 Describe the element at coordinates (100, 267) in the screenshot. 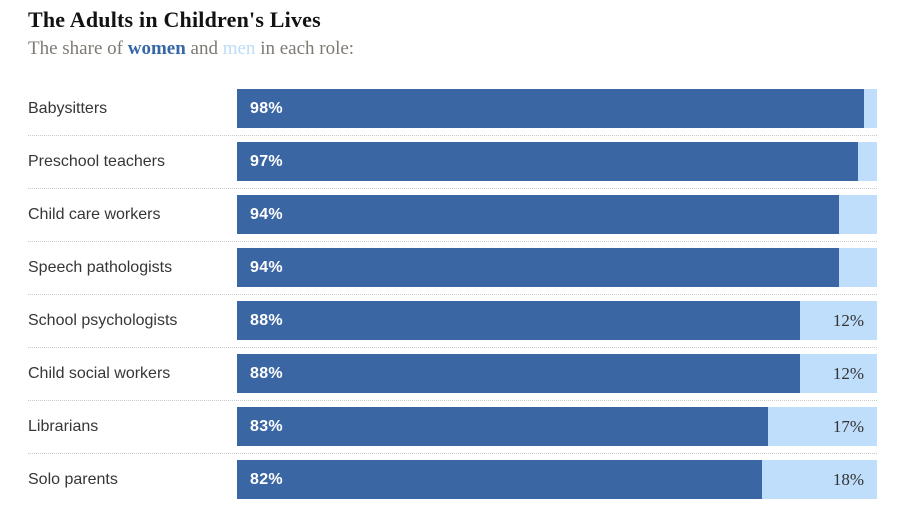

I see `category-label: Speech pathologists` at that location.